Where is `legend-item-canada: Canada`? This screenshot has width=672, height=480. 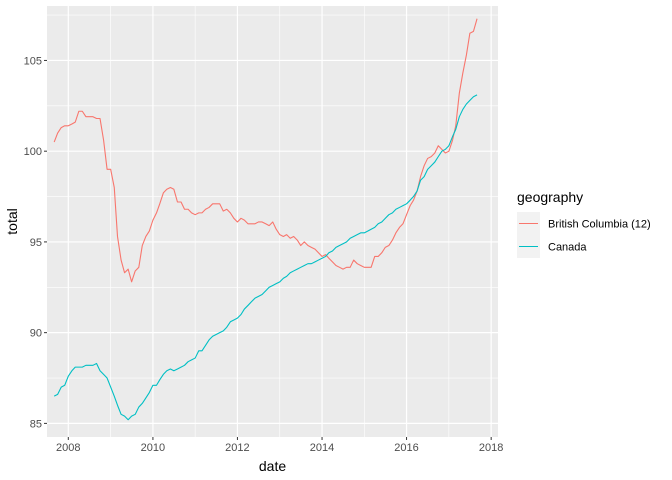 legend-item-canada: Canada is located at coordinates (552, 246).